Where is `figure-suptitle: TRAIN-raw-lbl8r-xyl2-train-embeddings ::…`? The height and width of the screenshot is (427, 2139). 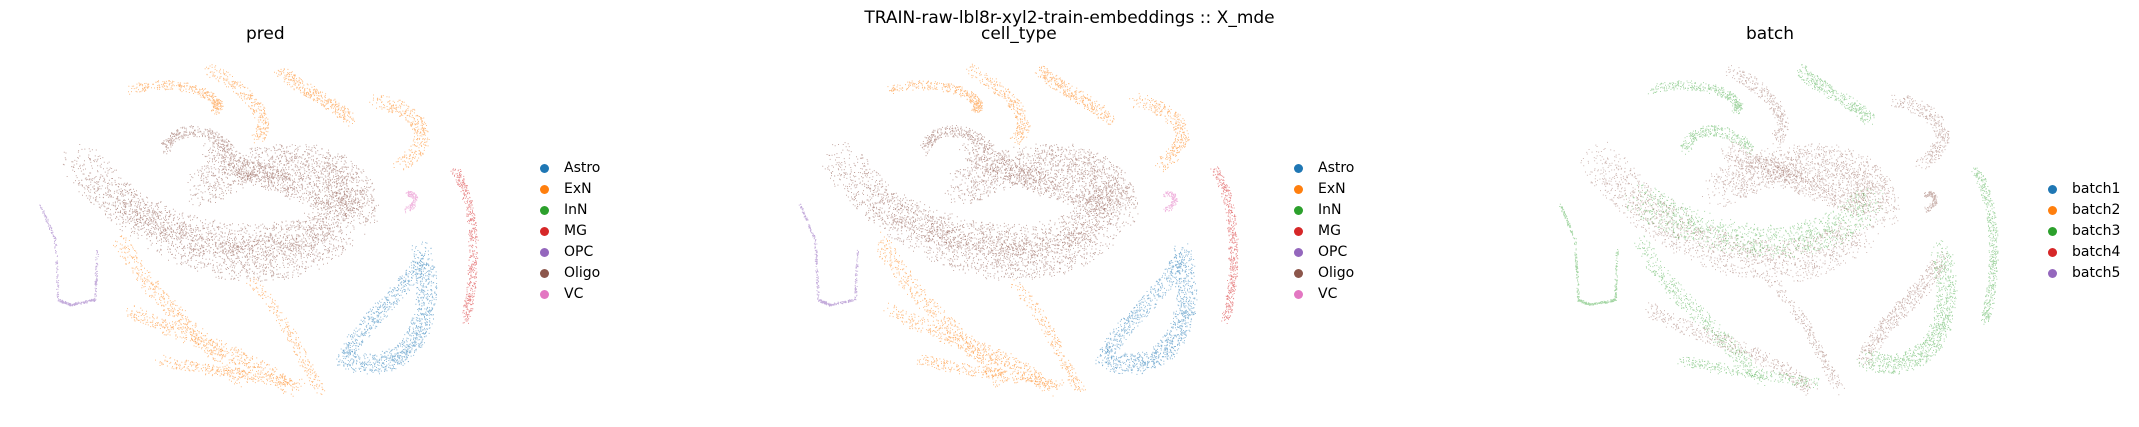 figure-suptitle: TRAIN-raw-lbl8r-xyl2-train-embeddings ::… is located at coordinates (1069, 18).